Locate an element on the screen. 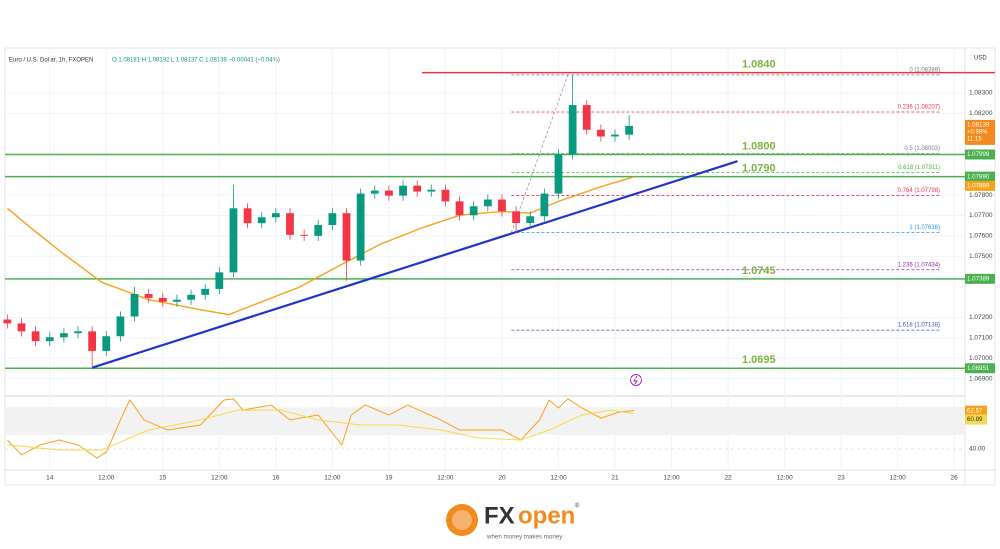 Image resolution: width=1000 pixels, height=549 pixels. rsi-line is located at coordinates (320, 428).